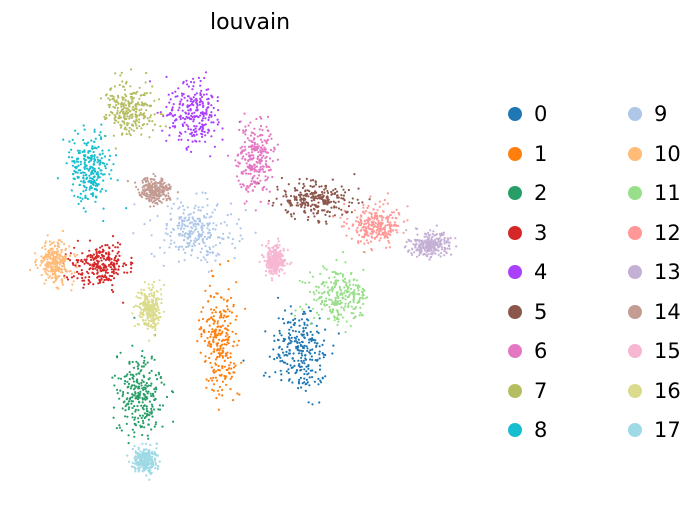 Image resolution: width=686 pixels, height=520 pixels. I want to click on legend-marker, so click(515, 232).